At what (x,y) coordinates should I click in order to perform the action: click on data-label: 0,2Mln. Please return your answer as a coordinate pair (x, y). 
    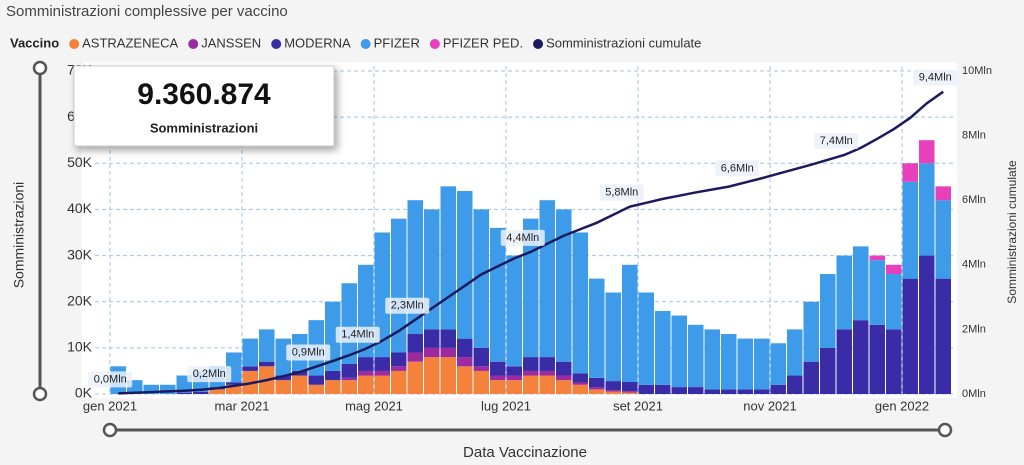
    Looking at the image, I should click on (209, 374).